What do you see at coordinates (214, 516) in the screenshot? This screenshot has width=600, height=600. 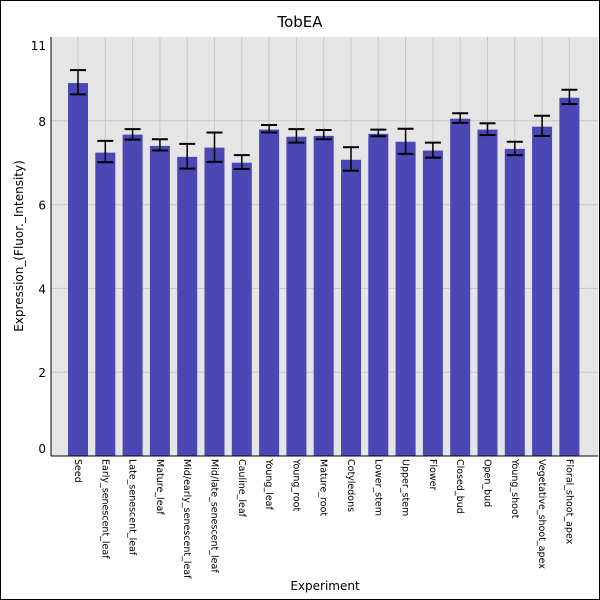 I see `x-tick-label: Mid/late_senescent_leaf` at bounding box center [214, 516].